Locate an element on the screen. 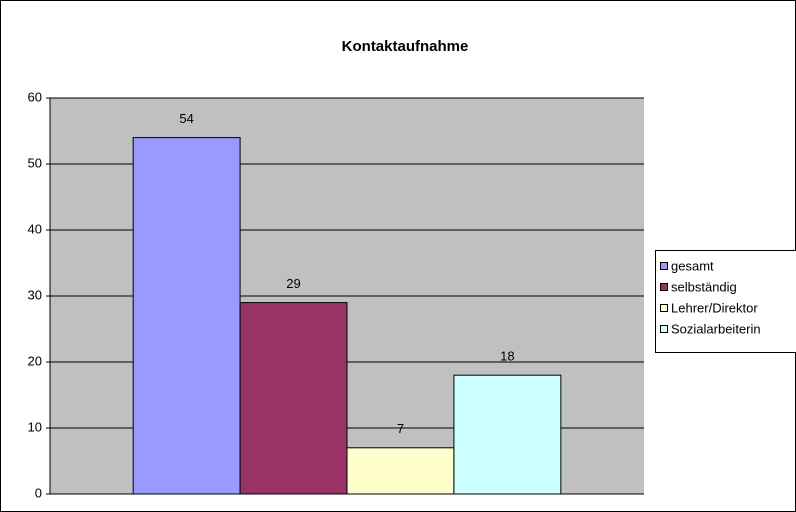  data-label: 54 is located at coordinates (186, 118).